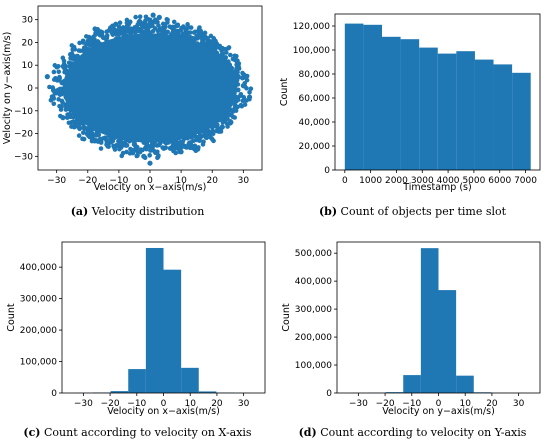 The width and height of the screenshot is (550, 443). I want to click on y-tick-label: 300,000, so click(38, 300).